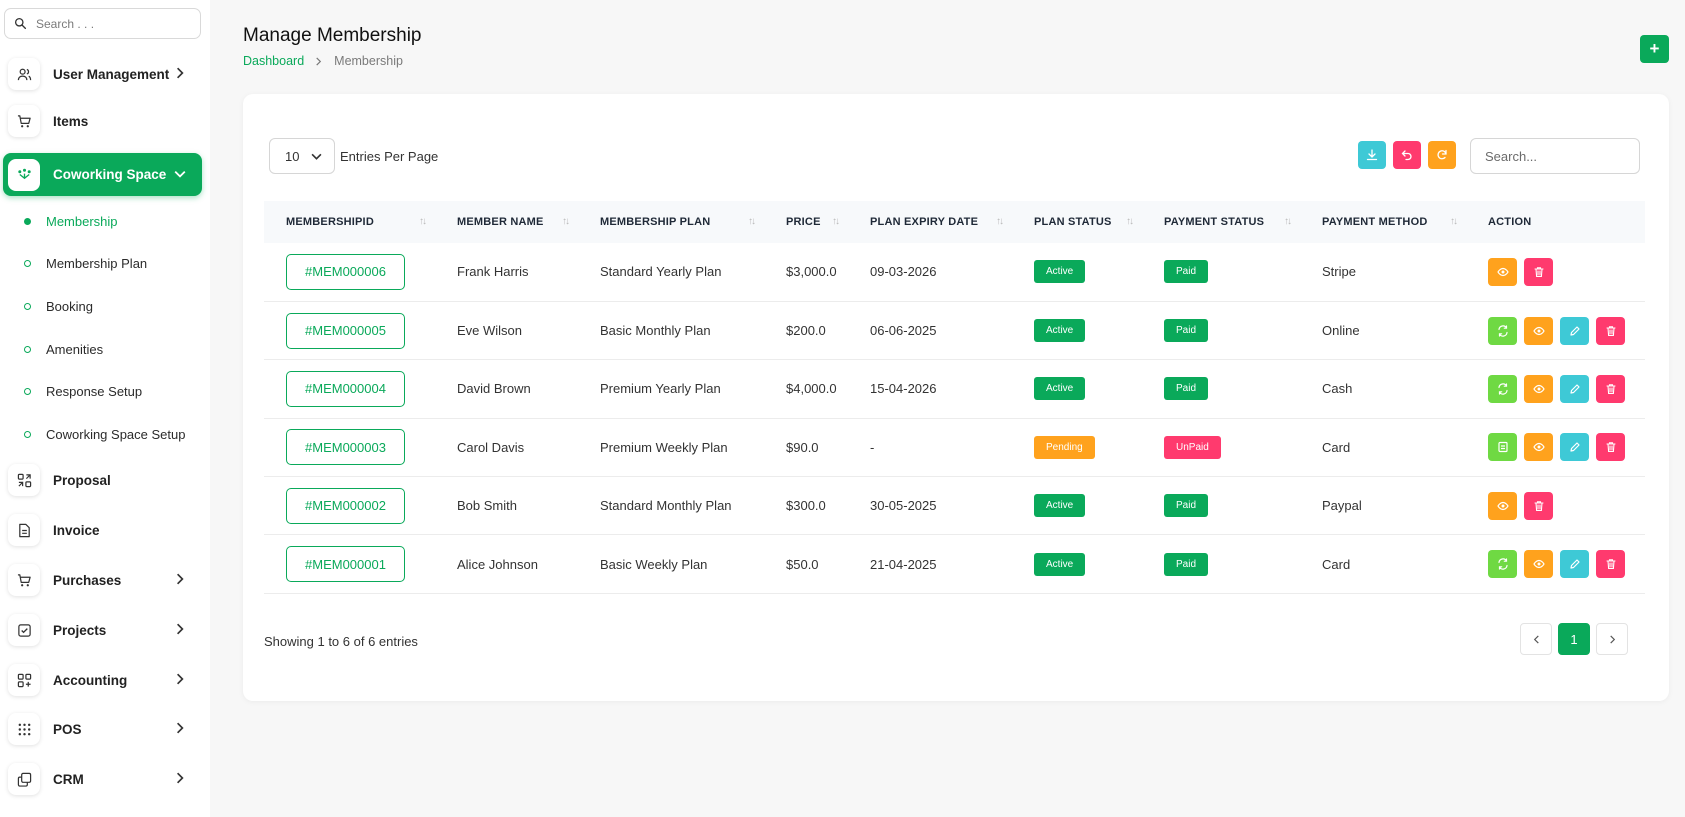  I want to click on membership-id-button: #MEM000004, so click(345, 388).